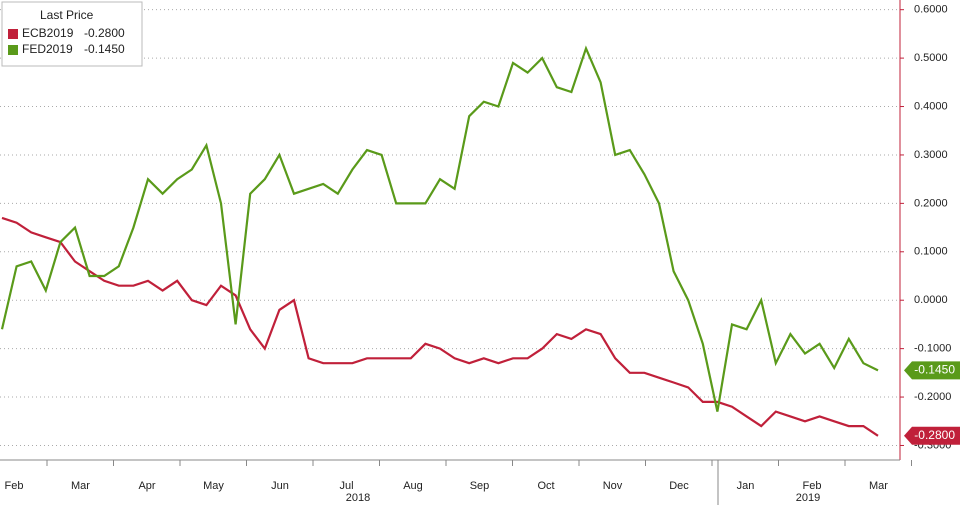 This screenshot has width=962, height=511. I want to click on y-tick-label: 0.6000, so click(931, 10).